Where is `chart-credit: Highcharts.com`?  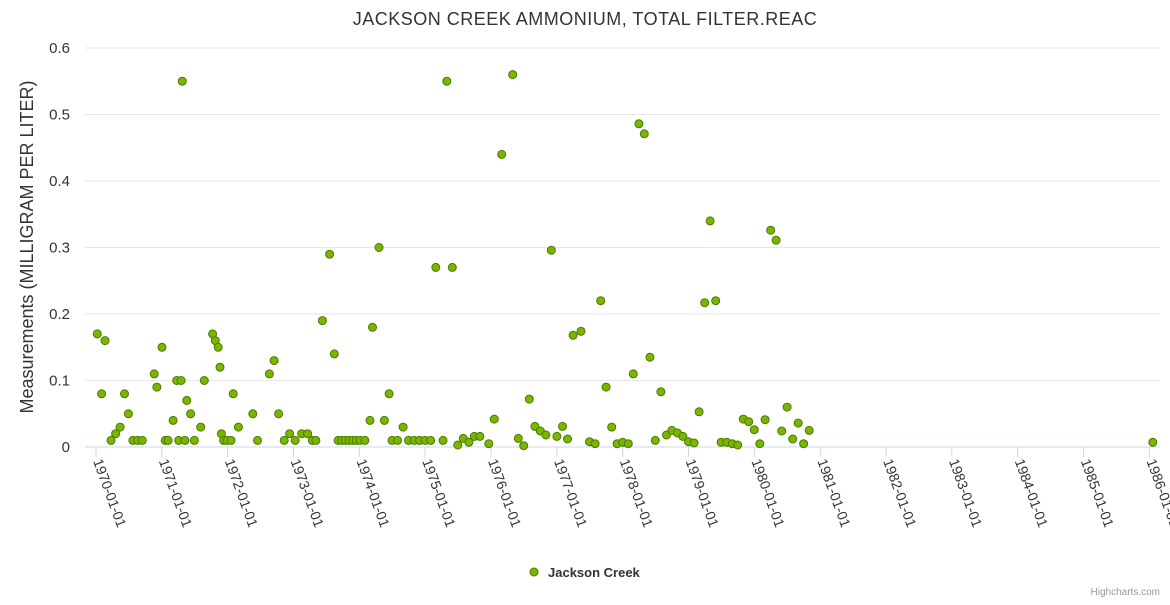
chart-credit: Highcharts.com is located at coordinates (1125, 592).